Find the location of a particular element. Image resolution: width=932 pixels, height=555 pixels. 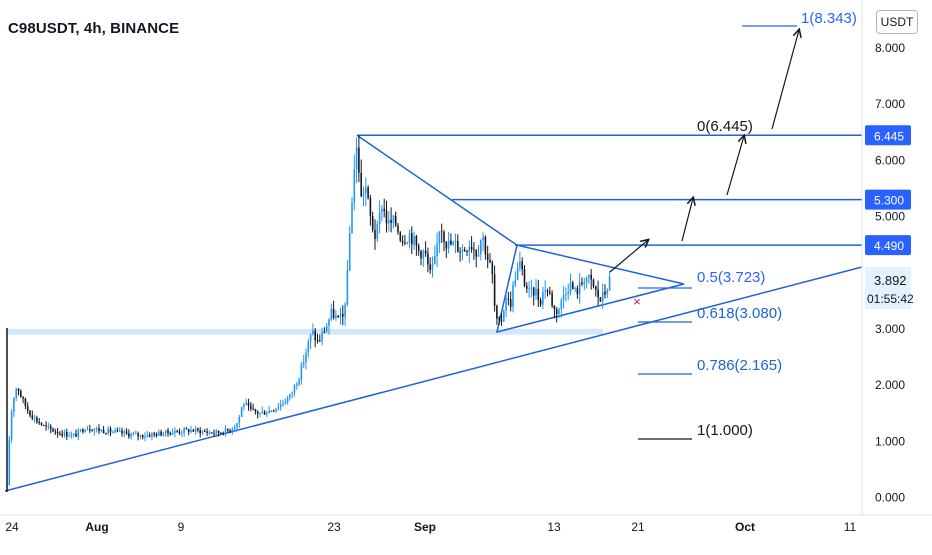

symmetrical-triangle is located at coordinates (590, 289).